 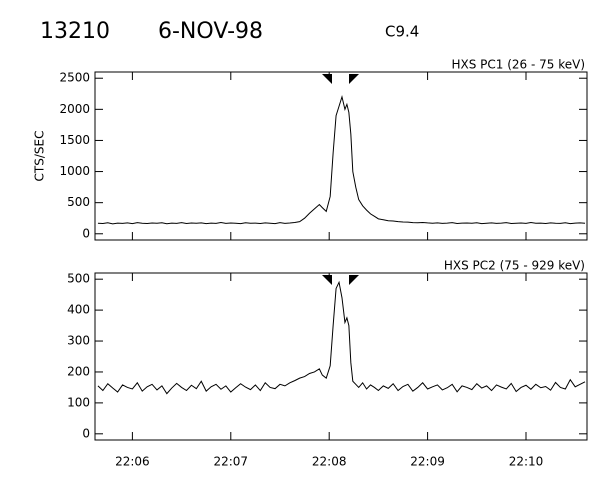 I want to click on panel-title: HXS PC2 (75 - 929 keV), so click(x=514, y=266).